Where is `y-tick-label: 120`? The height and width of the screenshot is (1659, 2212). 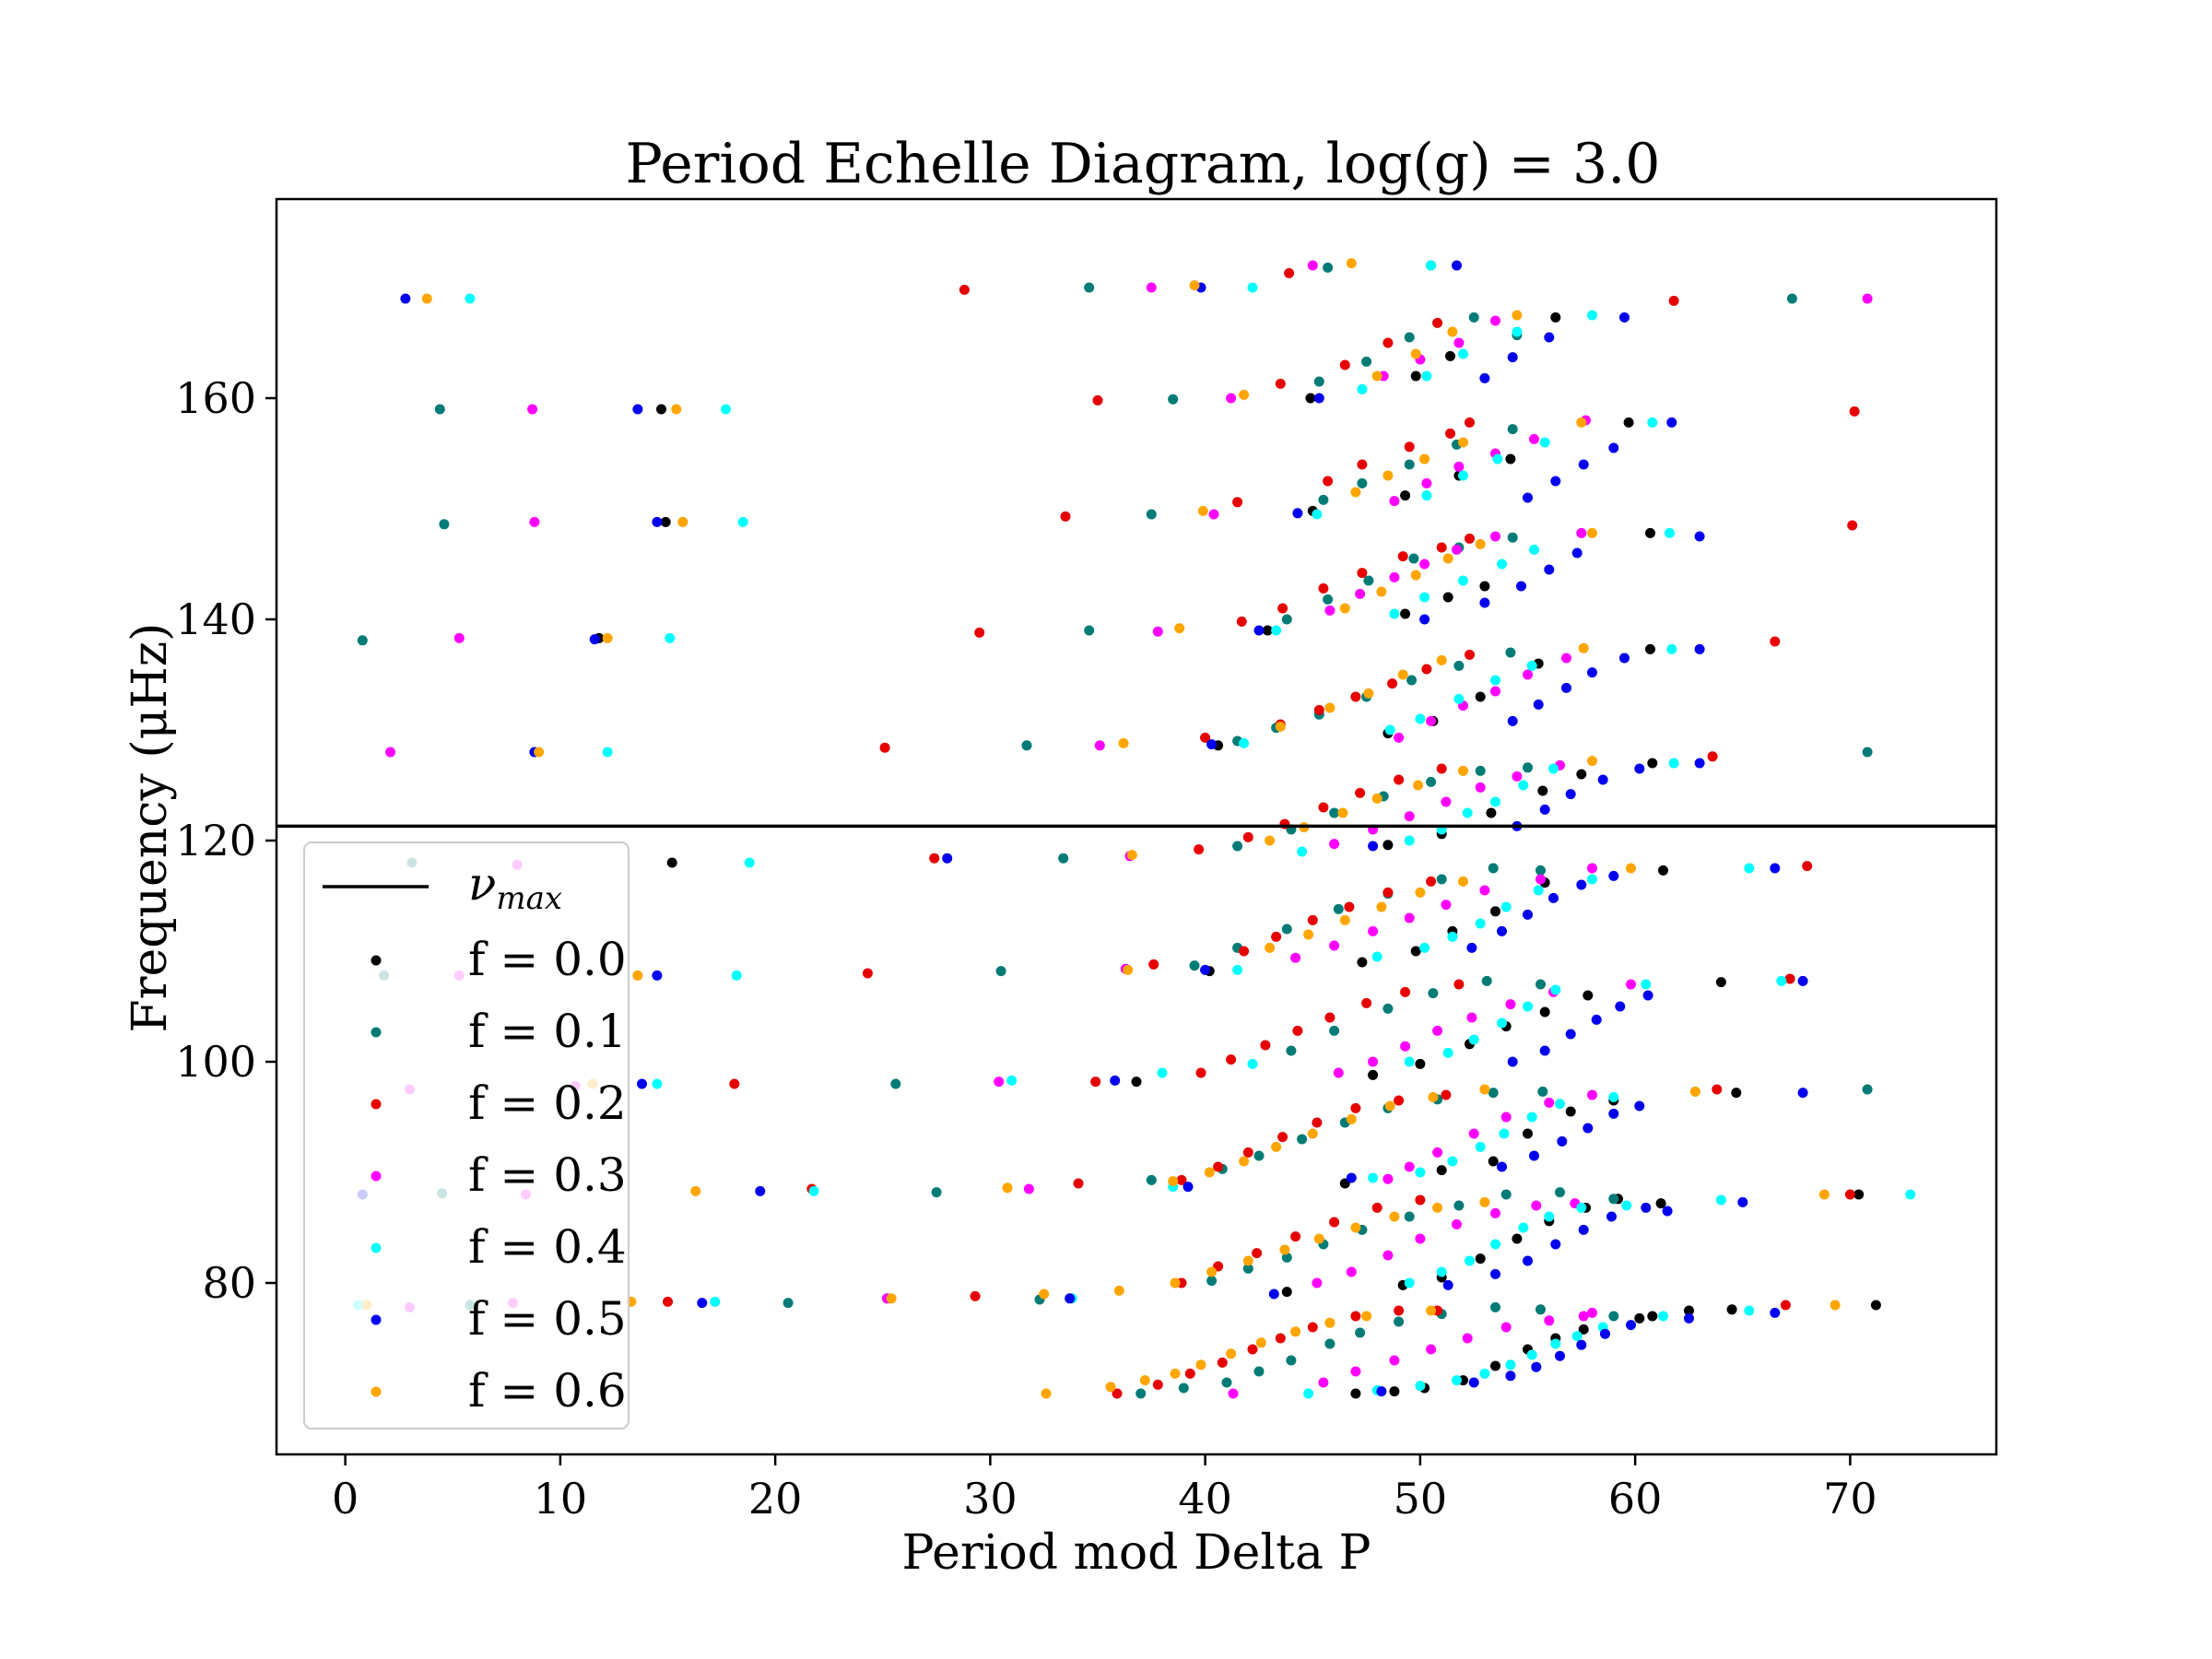 y-tick-label: 120 is located at coordinates (215, 840).